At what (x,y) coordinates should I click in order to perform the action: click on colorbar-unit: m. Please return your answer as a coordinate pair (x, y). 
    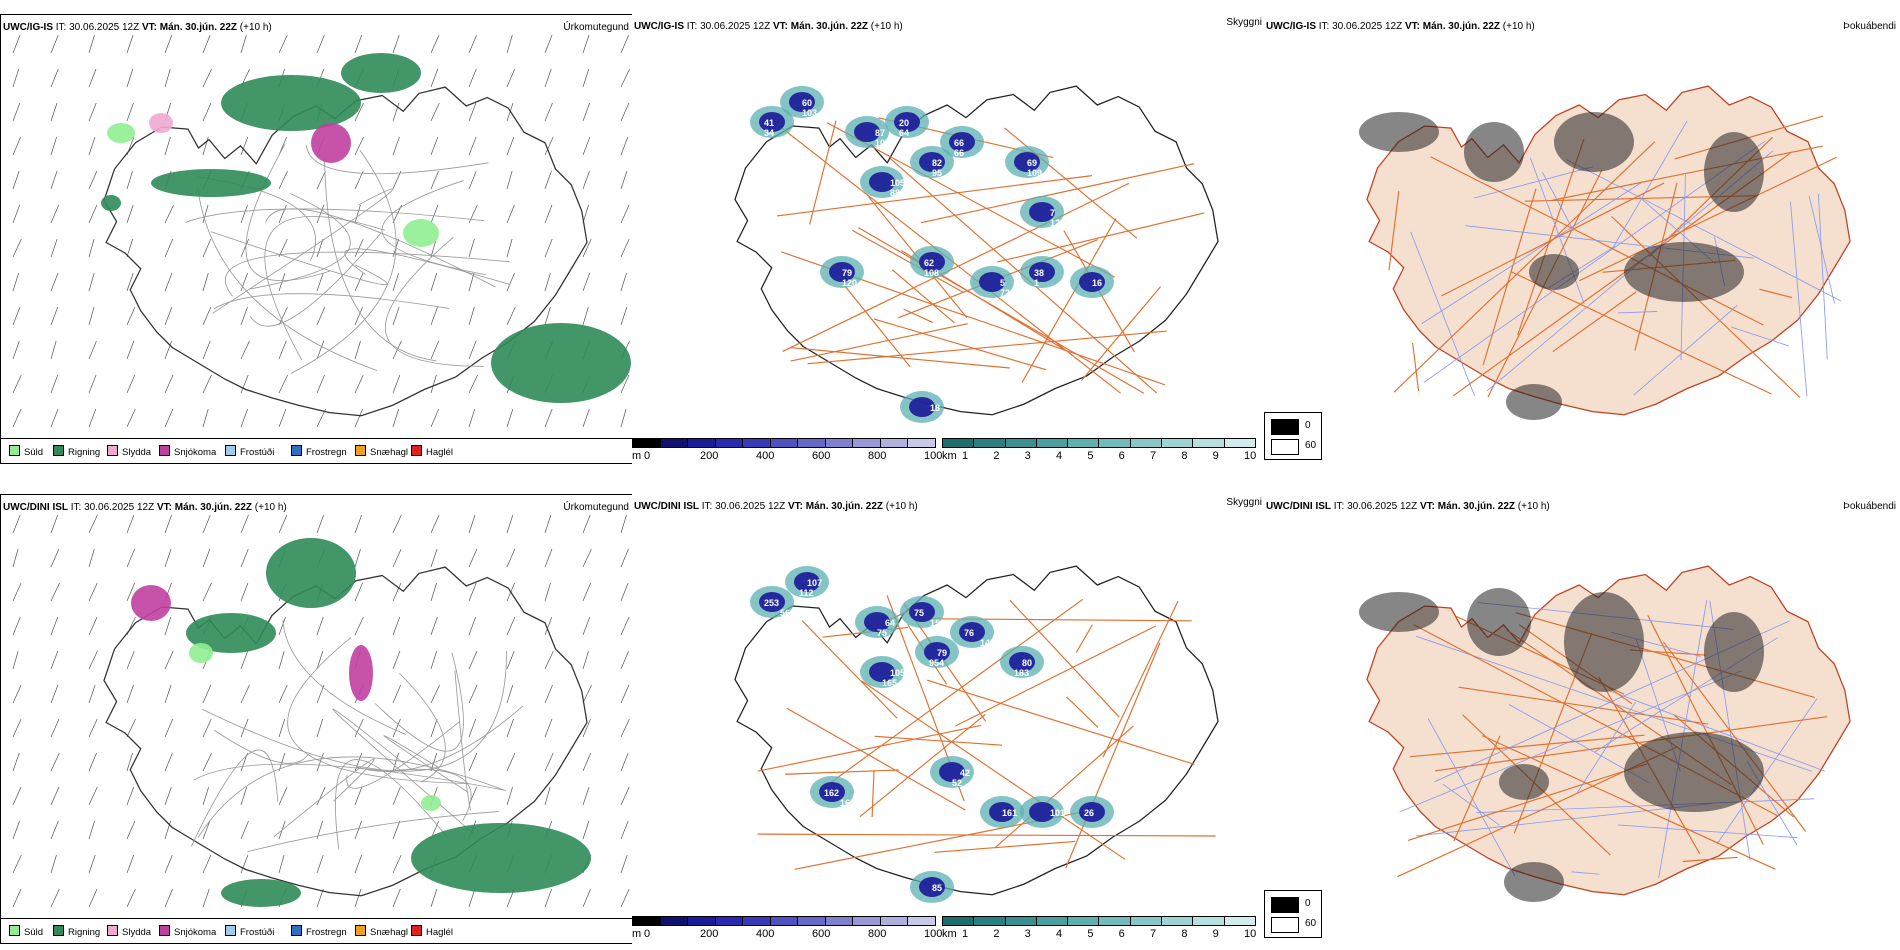
    Looking at the image, I should click on (637, 934).